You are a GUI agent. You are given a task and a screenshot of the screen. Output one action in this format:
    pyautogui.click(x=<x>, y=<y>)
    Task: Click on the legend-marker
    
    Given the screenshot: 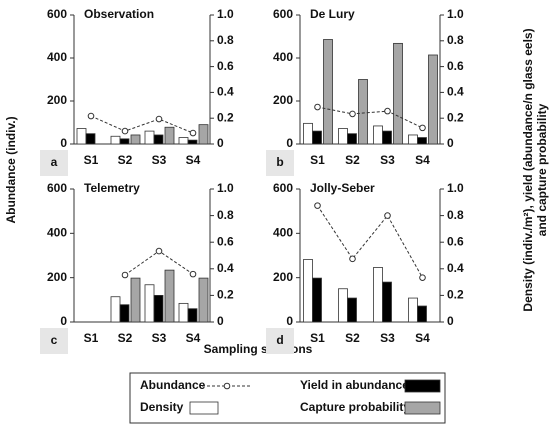 What is the action you would take?
    pyautogui.click(x=227, y=386)
    